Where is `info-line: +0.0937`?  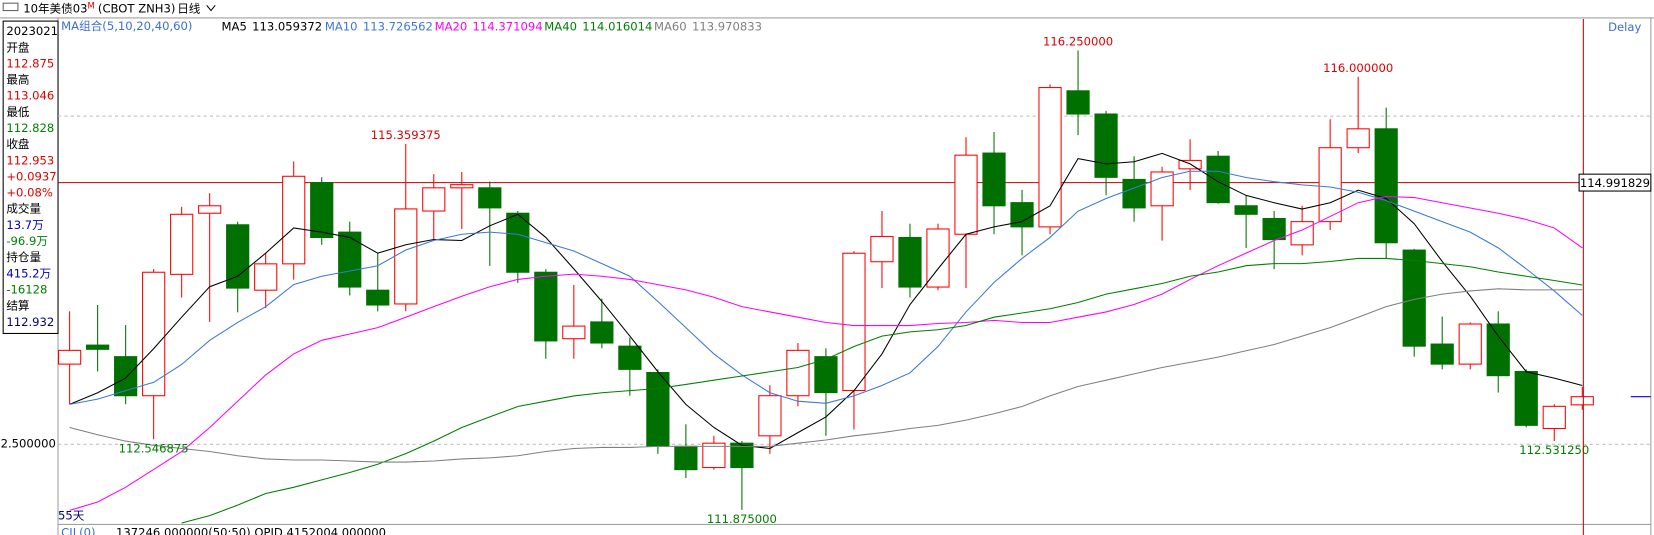
info-line: +0.0937 is located at coordinates (31, 176).